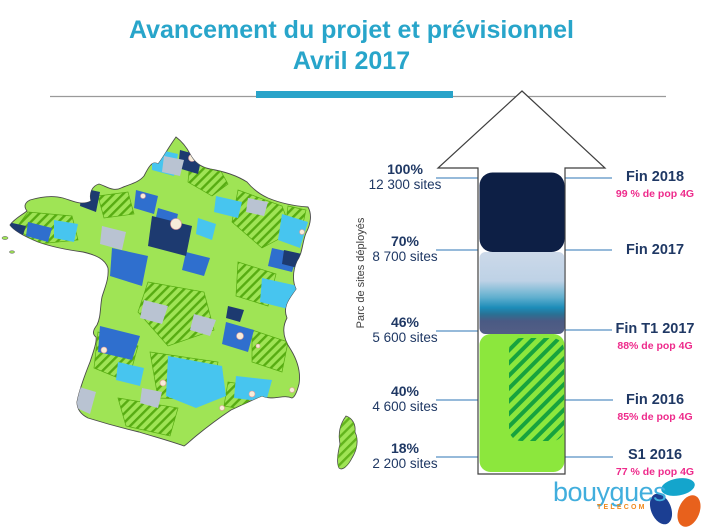  Describe the element at coordinates (405, 184) in the screenshot. I see `sites-label: 12 300 sites` at that location.